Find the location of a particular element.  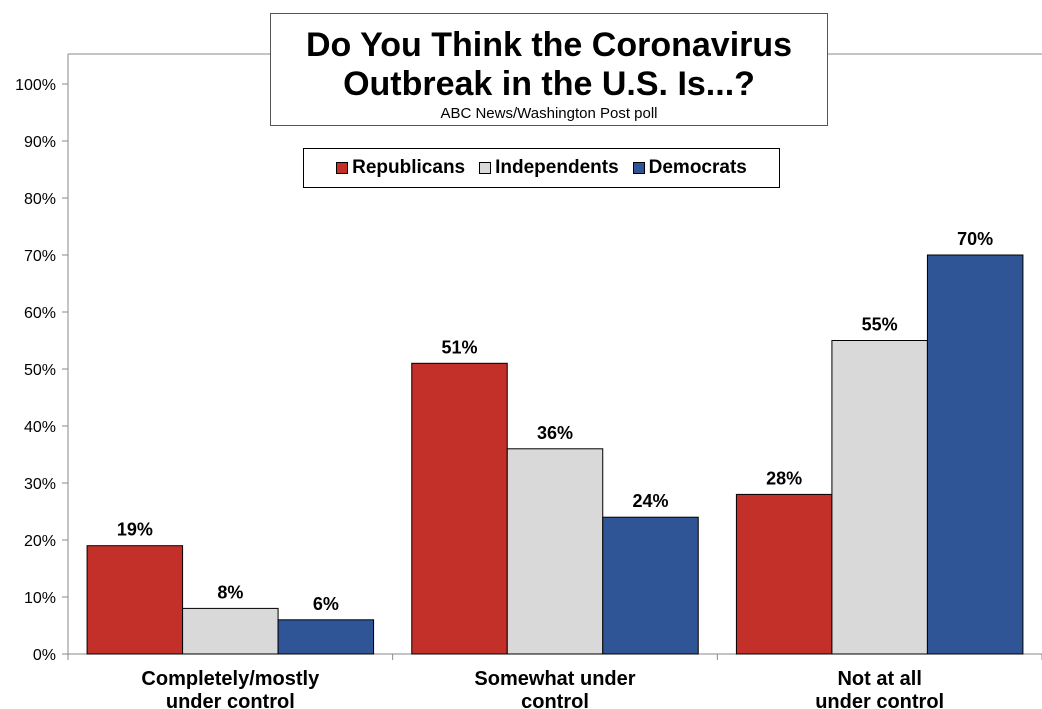

data-label: 8% is located at coordinates (230, 592).